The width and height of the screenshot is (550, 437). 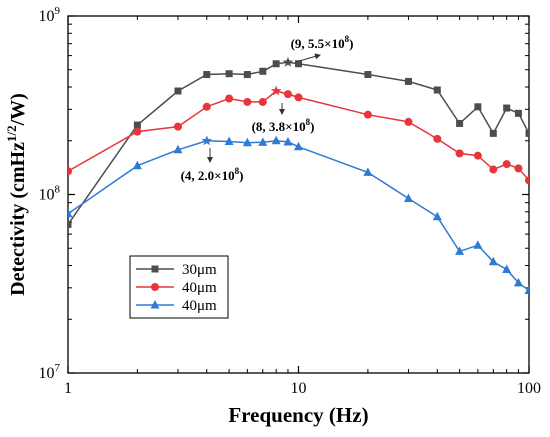 What do you see at coordinates (199, 270) in the screenshot?
I see `legend-label: 30μm` at bounding box center [199, 270].